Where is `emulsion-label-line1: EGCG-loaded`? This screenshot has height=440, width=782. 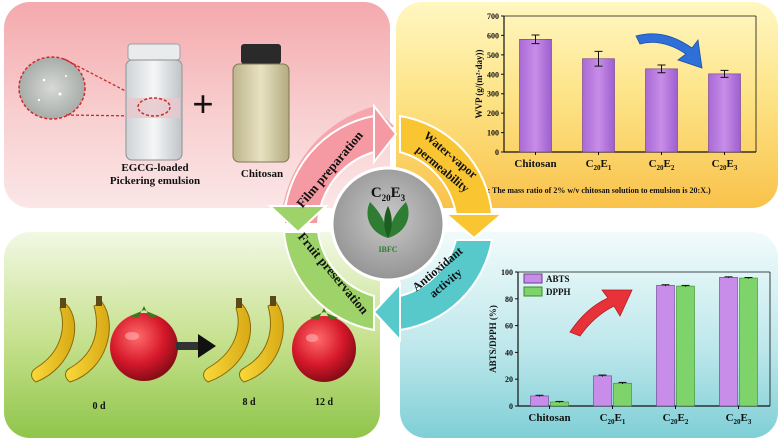 emulsion-label-line1: EGCG-loaded is located at coordinates (155, 168).